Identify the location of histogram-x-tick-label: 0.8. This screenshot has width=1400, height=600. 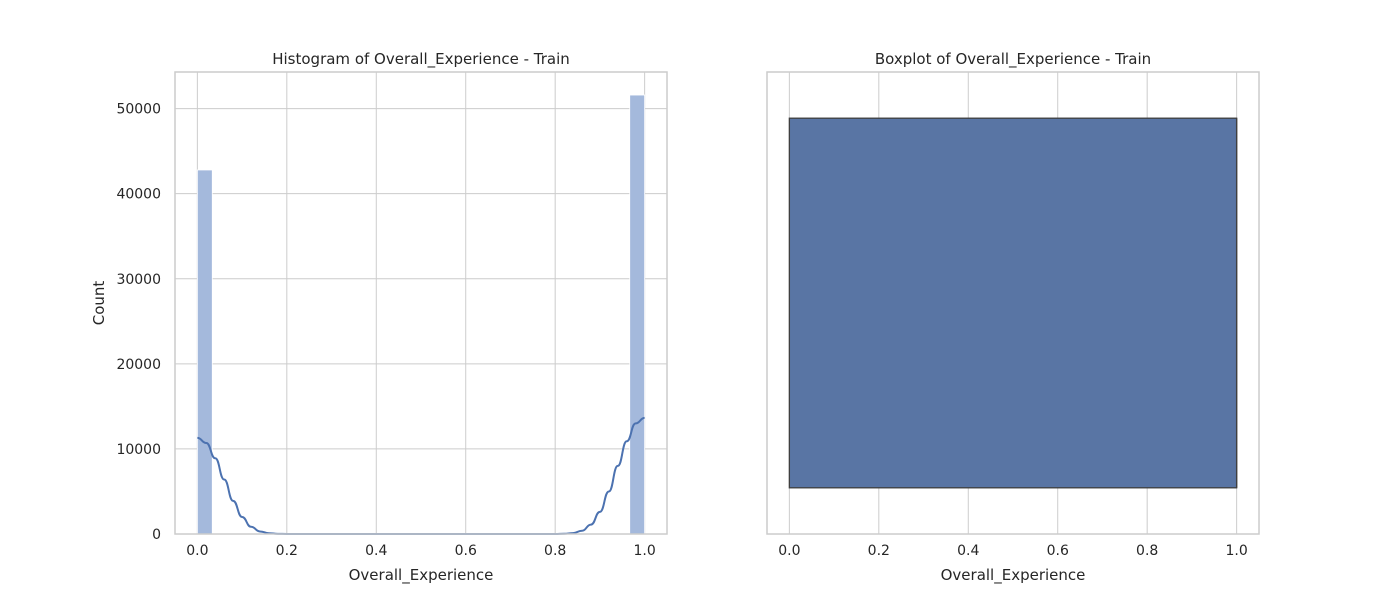
(555, 551).